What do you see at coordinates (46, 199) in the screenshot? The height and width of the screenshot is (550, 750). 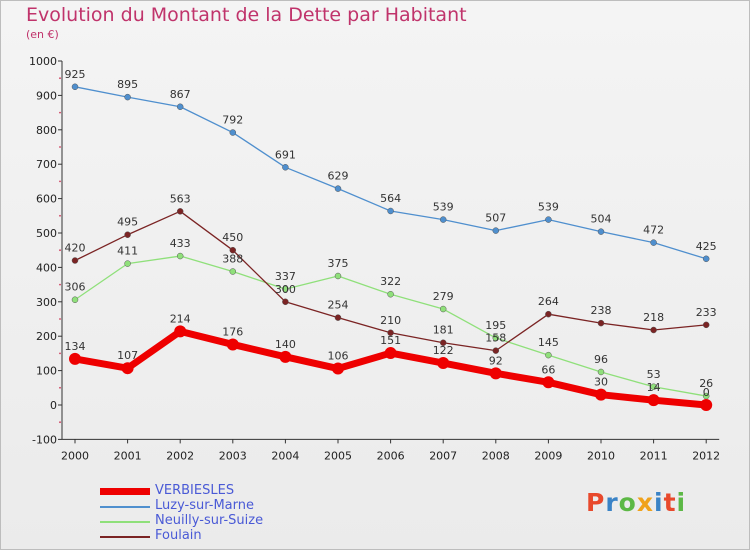 I see `y-tick-label: 600` at bounding box center [46, 199].